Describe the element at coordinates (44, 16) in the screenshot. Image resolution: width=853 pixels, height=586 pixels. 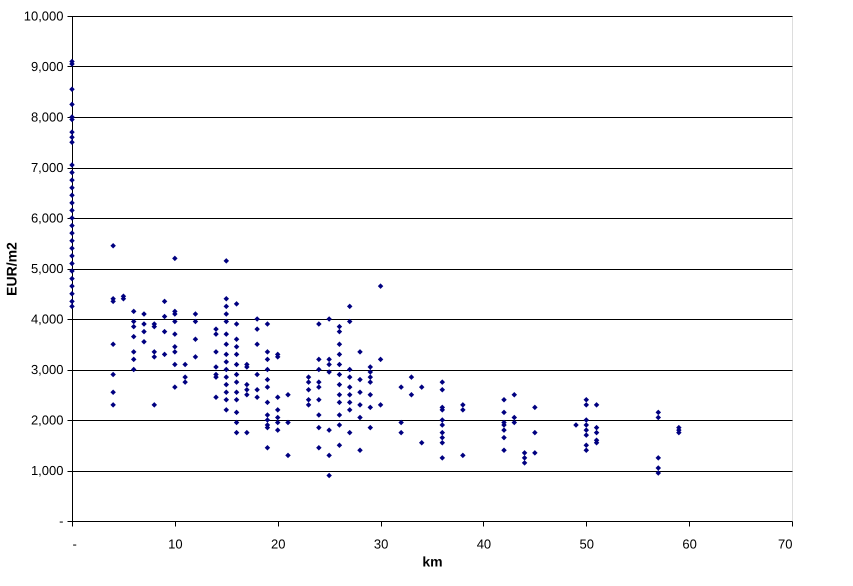
I see `y-tick-label: 10,000` at that location.